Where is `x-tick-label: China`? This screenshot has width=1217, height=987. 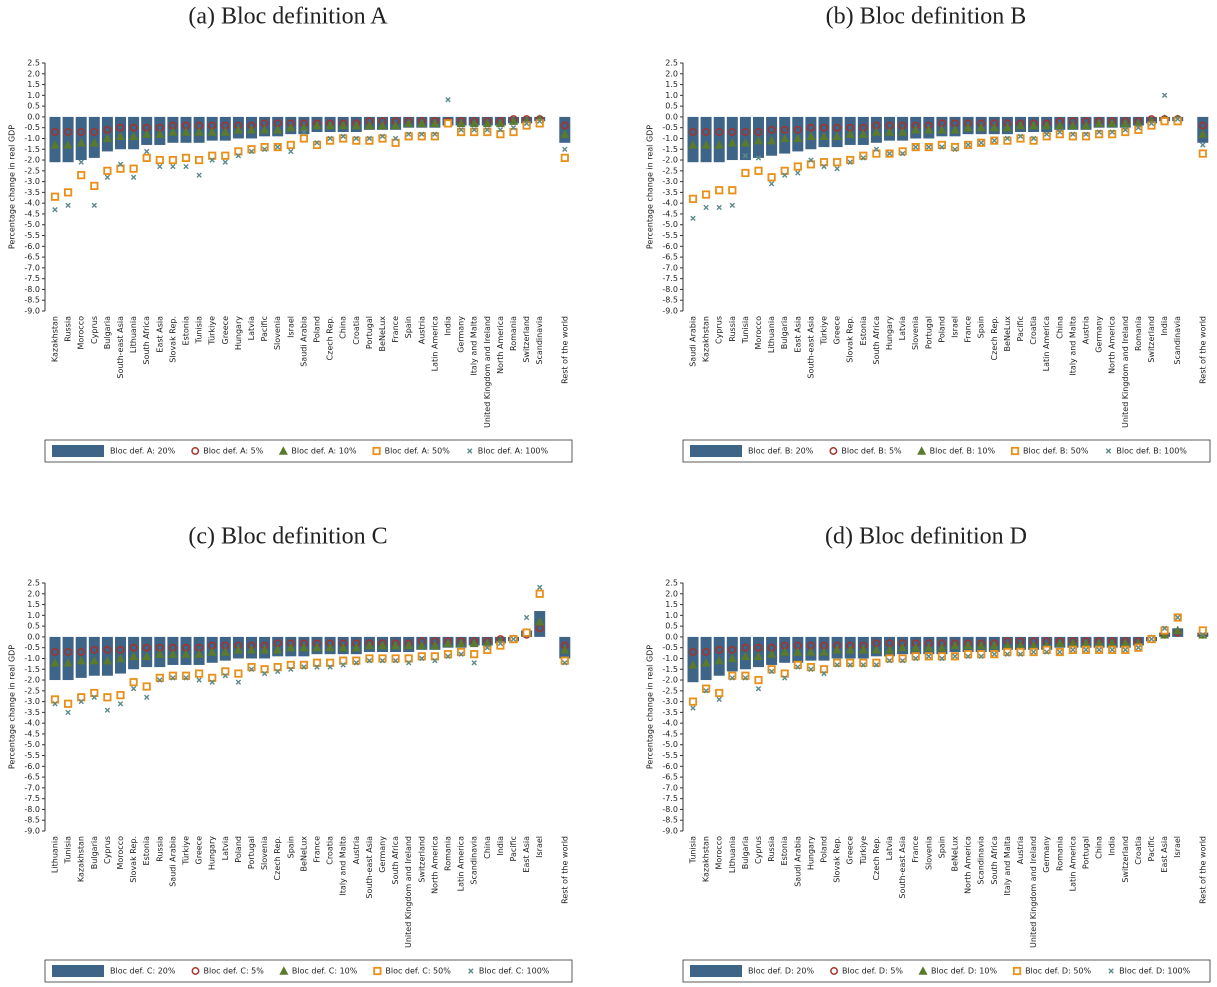
x-tick-label: China is located at coordinates (1099, 847).